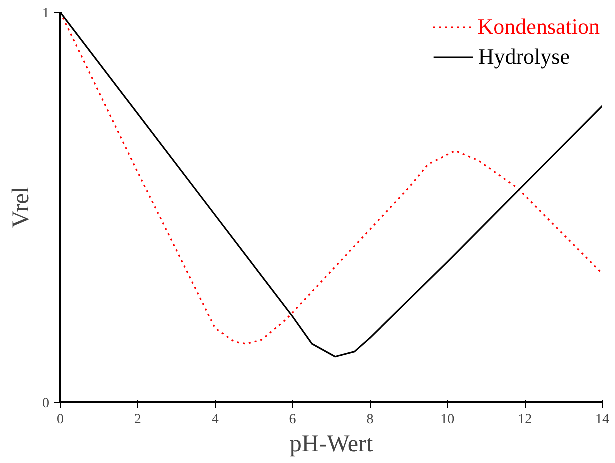 The height and width of the screenshot is (463, 615). Describe the element at coordinates (138, 420) in the screenshot. I see `x-tick-label: 2` at that location.